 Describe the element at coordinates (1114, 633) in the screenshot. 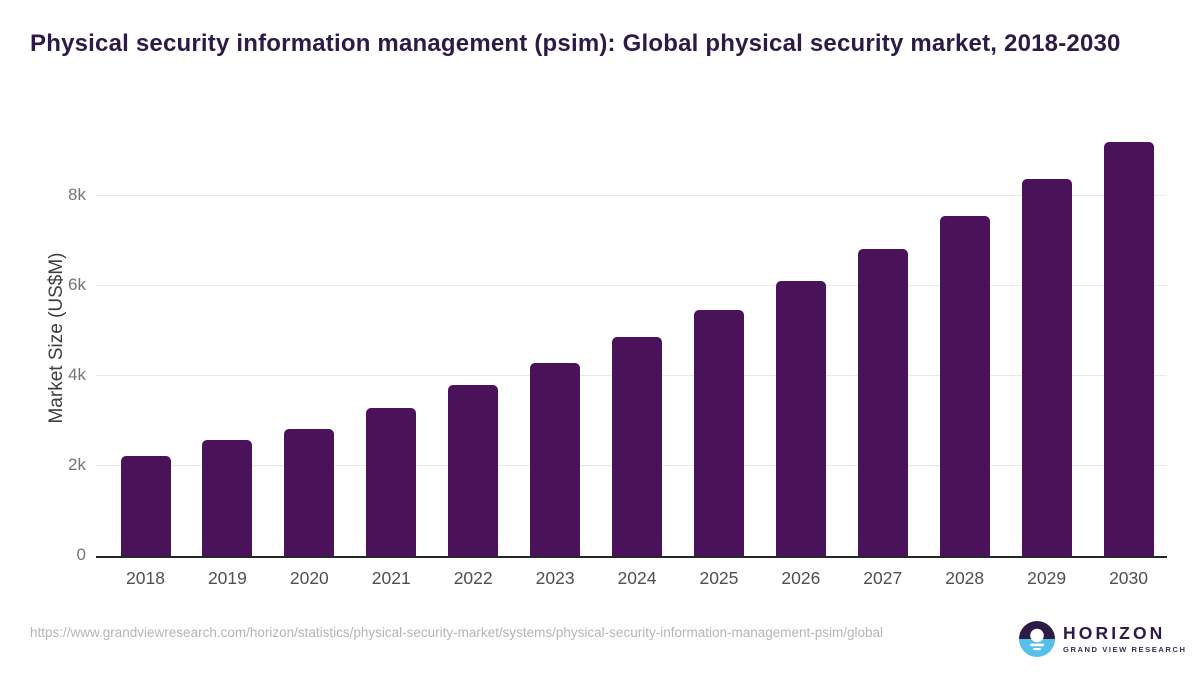

I see `logo-wordmark: HORIZON` at that location.